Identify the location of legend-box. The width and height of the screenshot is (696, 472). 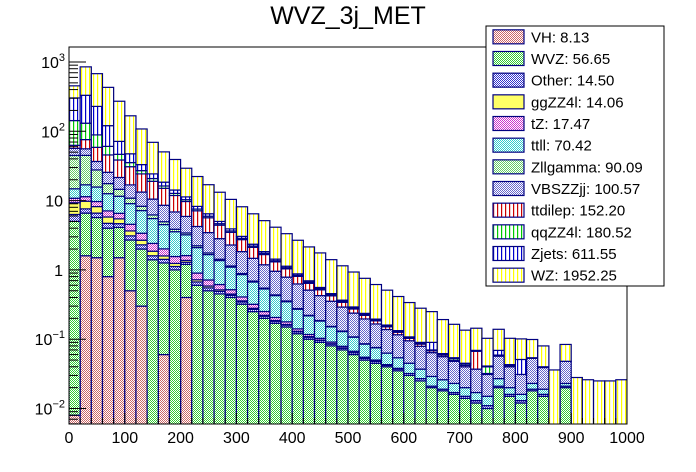
(575, 156).